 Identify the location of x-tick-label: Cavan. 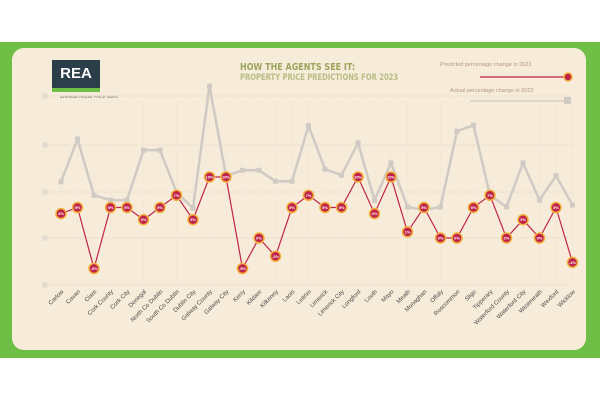
(73, 297).